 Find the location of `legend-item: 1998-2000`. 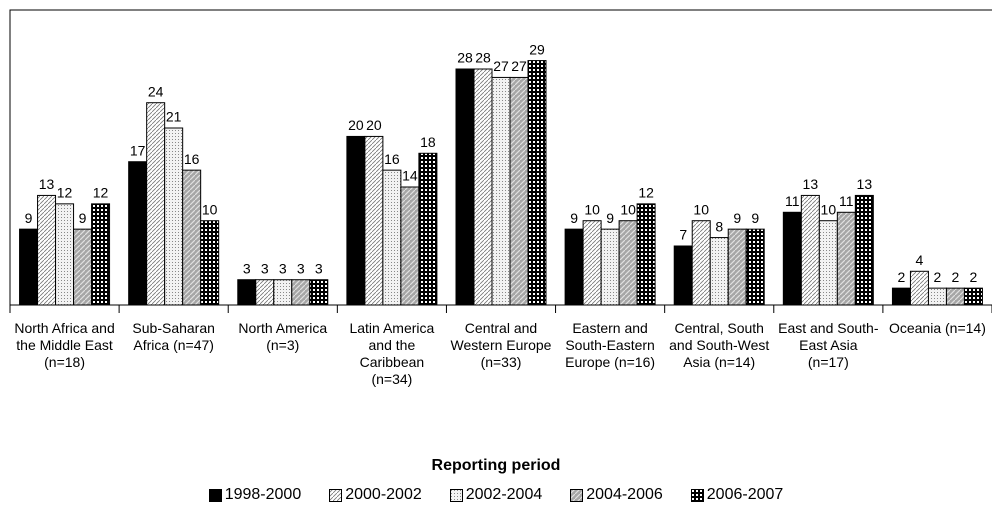

legend-item: 1998-2000 is located at coordinates (255, 495).